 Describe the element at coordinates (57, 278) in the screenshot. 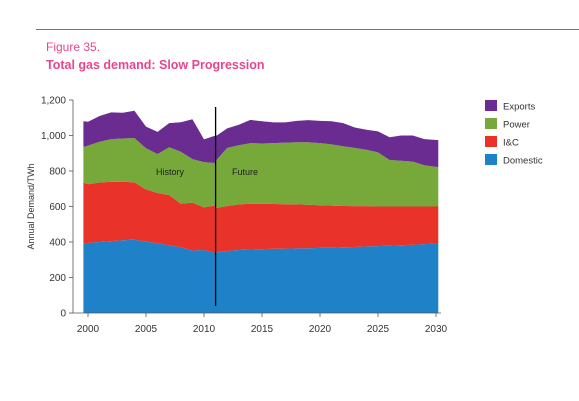

I see `y-tick-label: 200` at that location.